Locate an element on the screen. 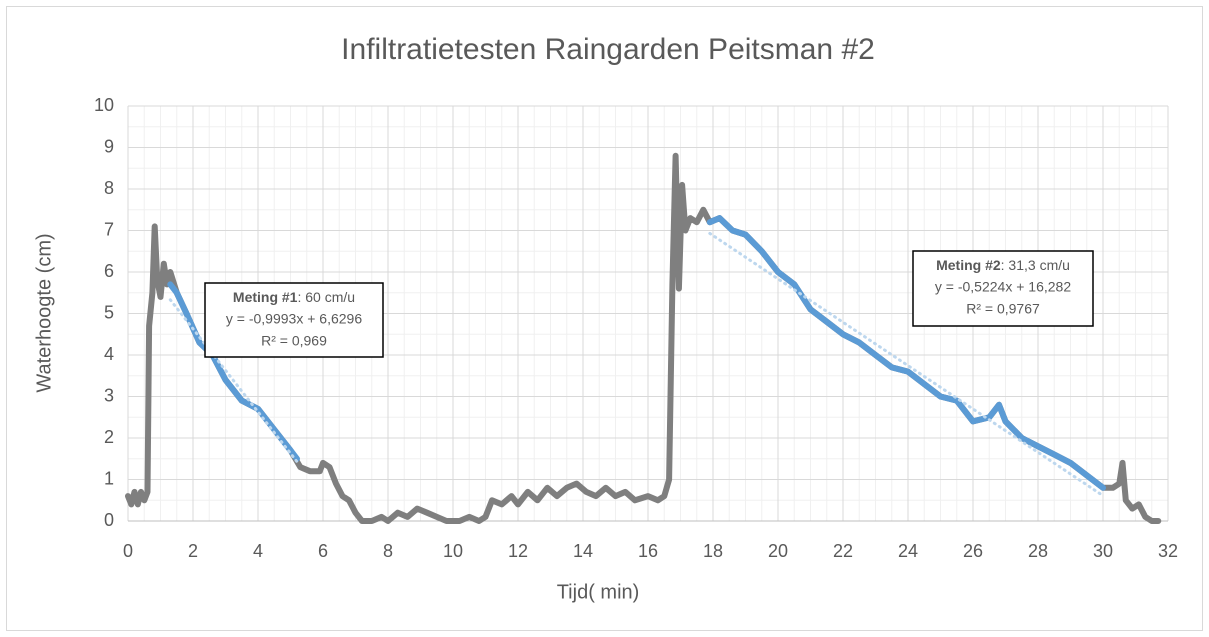 The width and height of the screenshot is (1209, 637). y-tick-label: 5 is located at coordinates (109, 312).